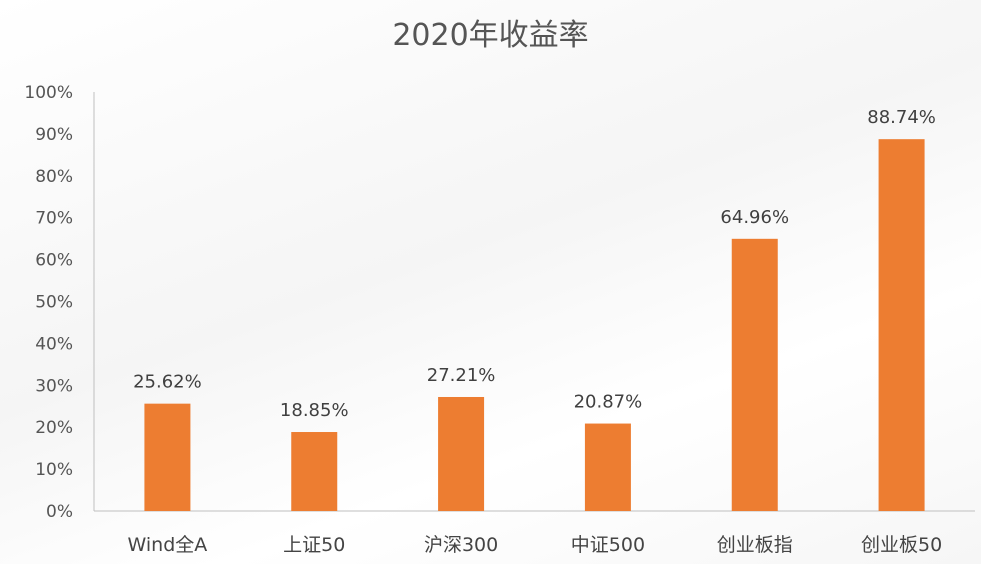  I want to click on x-tick-label: Wind全A, so click(168, 545).